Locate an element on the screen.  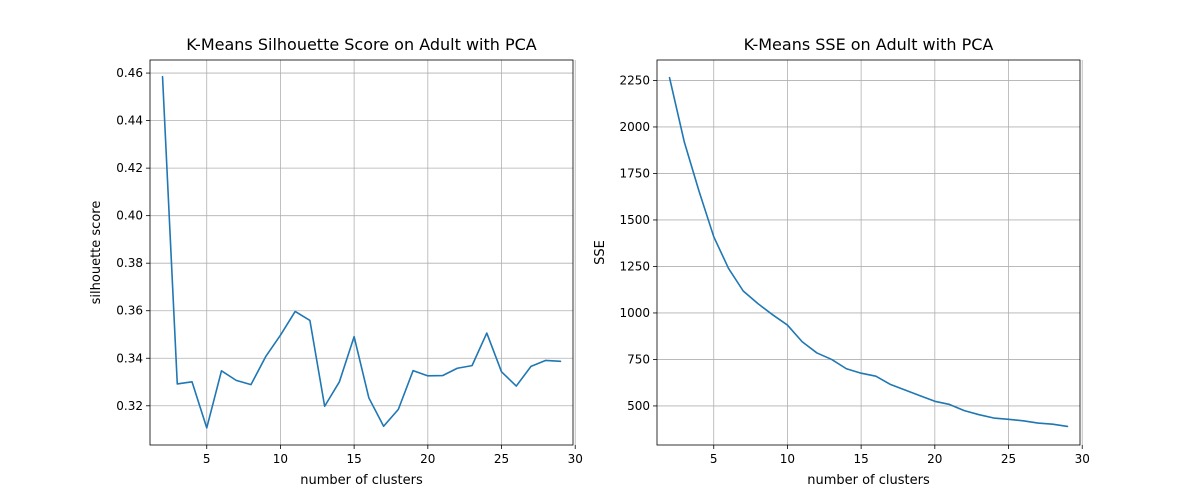
sse-xtick-label-15: 15 is located at coordinates (860, 459).